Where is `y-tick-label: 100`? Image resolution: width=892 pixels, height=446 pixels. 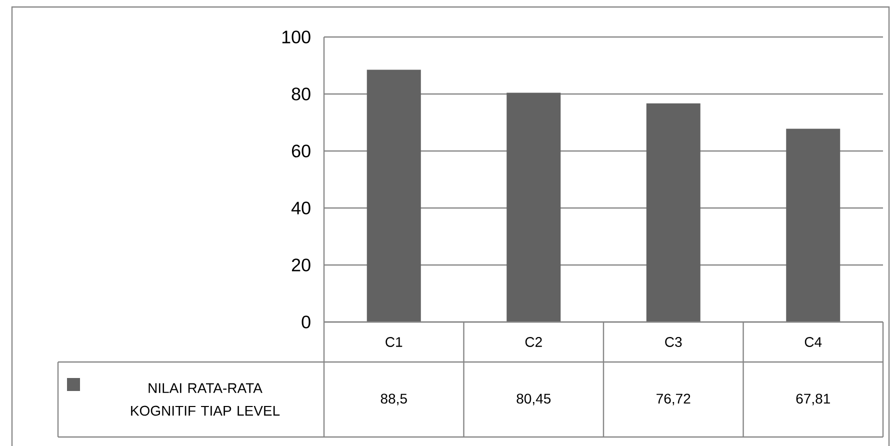 y-tick-label: 100 is located at coordinates (296, 37).